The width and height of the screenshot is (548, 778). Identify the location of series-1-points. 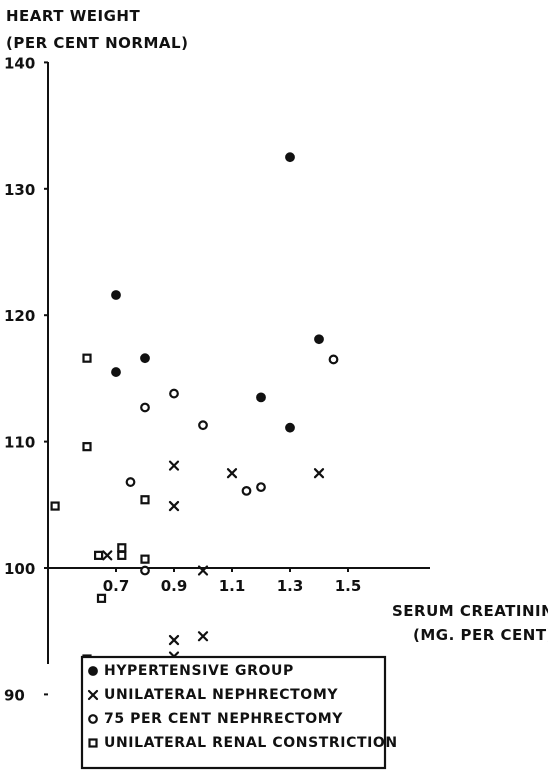
(217, 292).